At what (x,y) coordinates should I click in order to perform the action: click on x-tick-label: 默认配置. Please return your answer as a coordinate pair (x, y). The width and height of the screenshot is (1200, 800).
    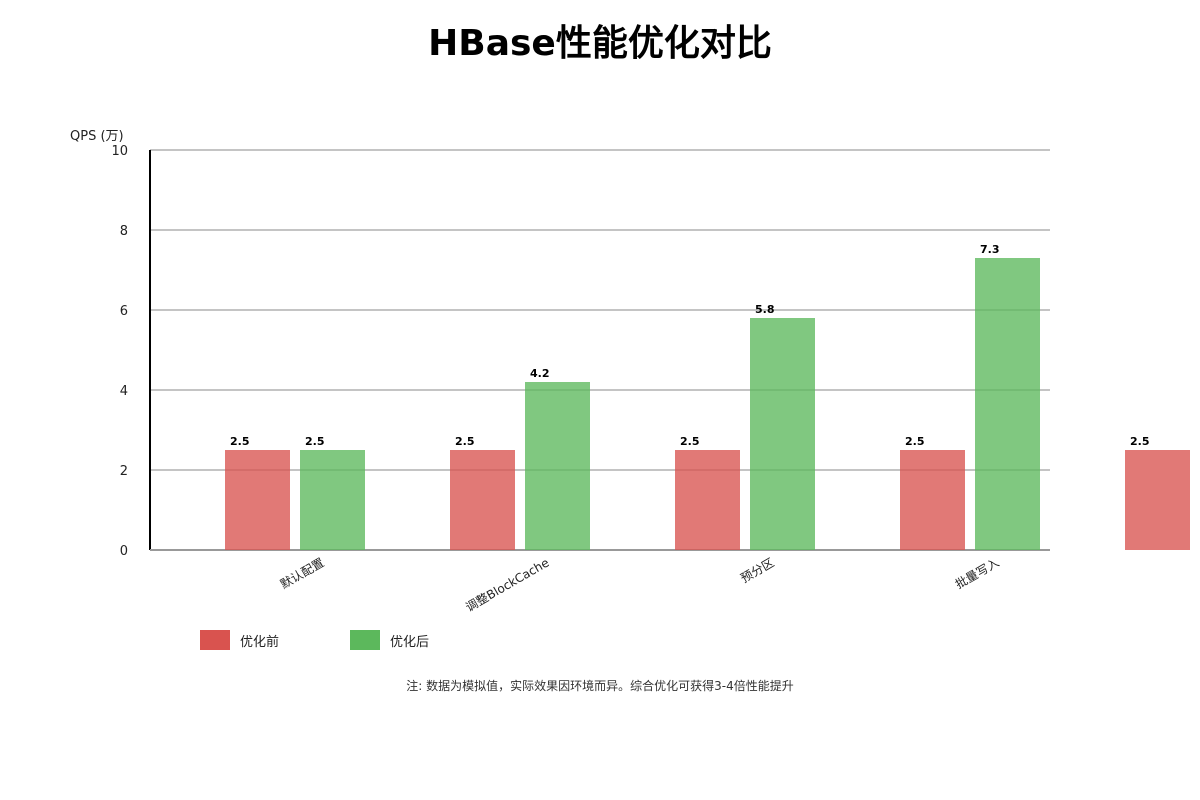
    Looking at the image, I should click on (301, 573).